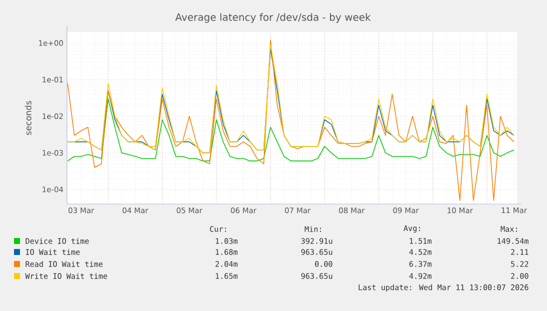 The width and height of the screenshot is (547, 311). What do you see at coordinates (273, 18) in the screenshot?
I see `chart-title: Average latency for /dev/sda - by week` at bounding box center [273, 18].